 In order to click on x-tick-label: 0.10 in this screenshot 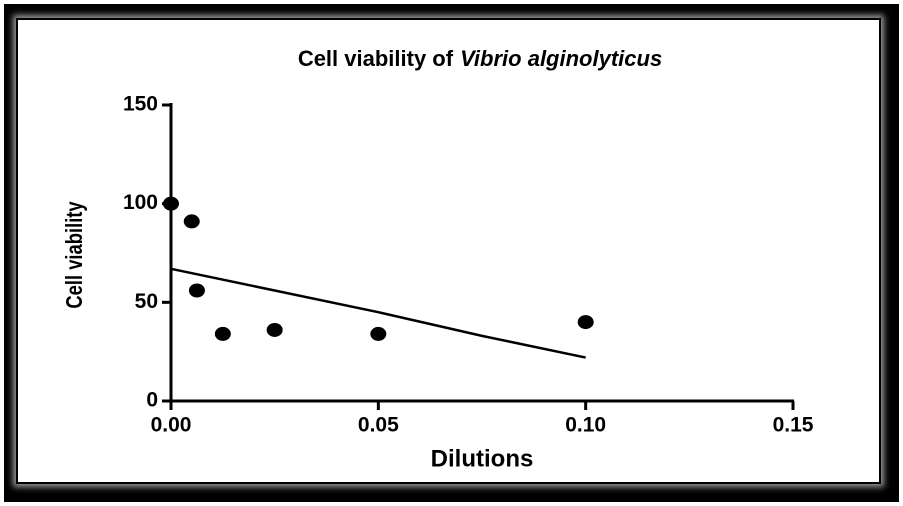, I will do `click(585, 425)`.